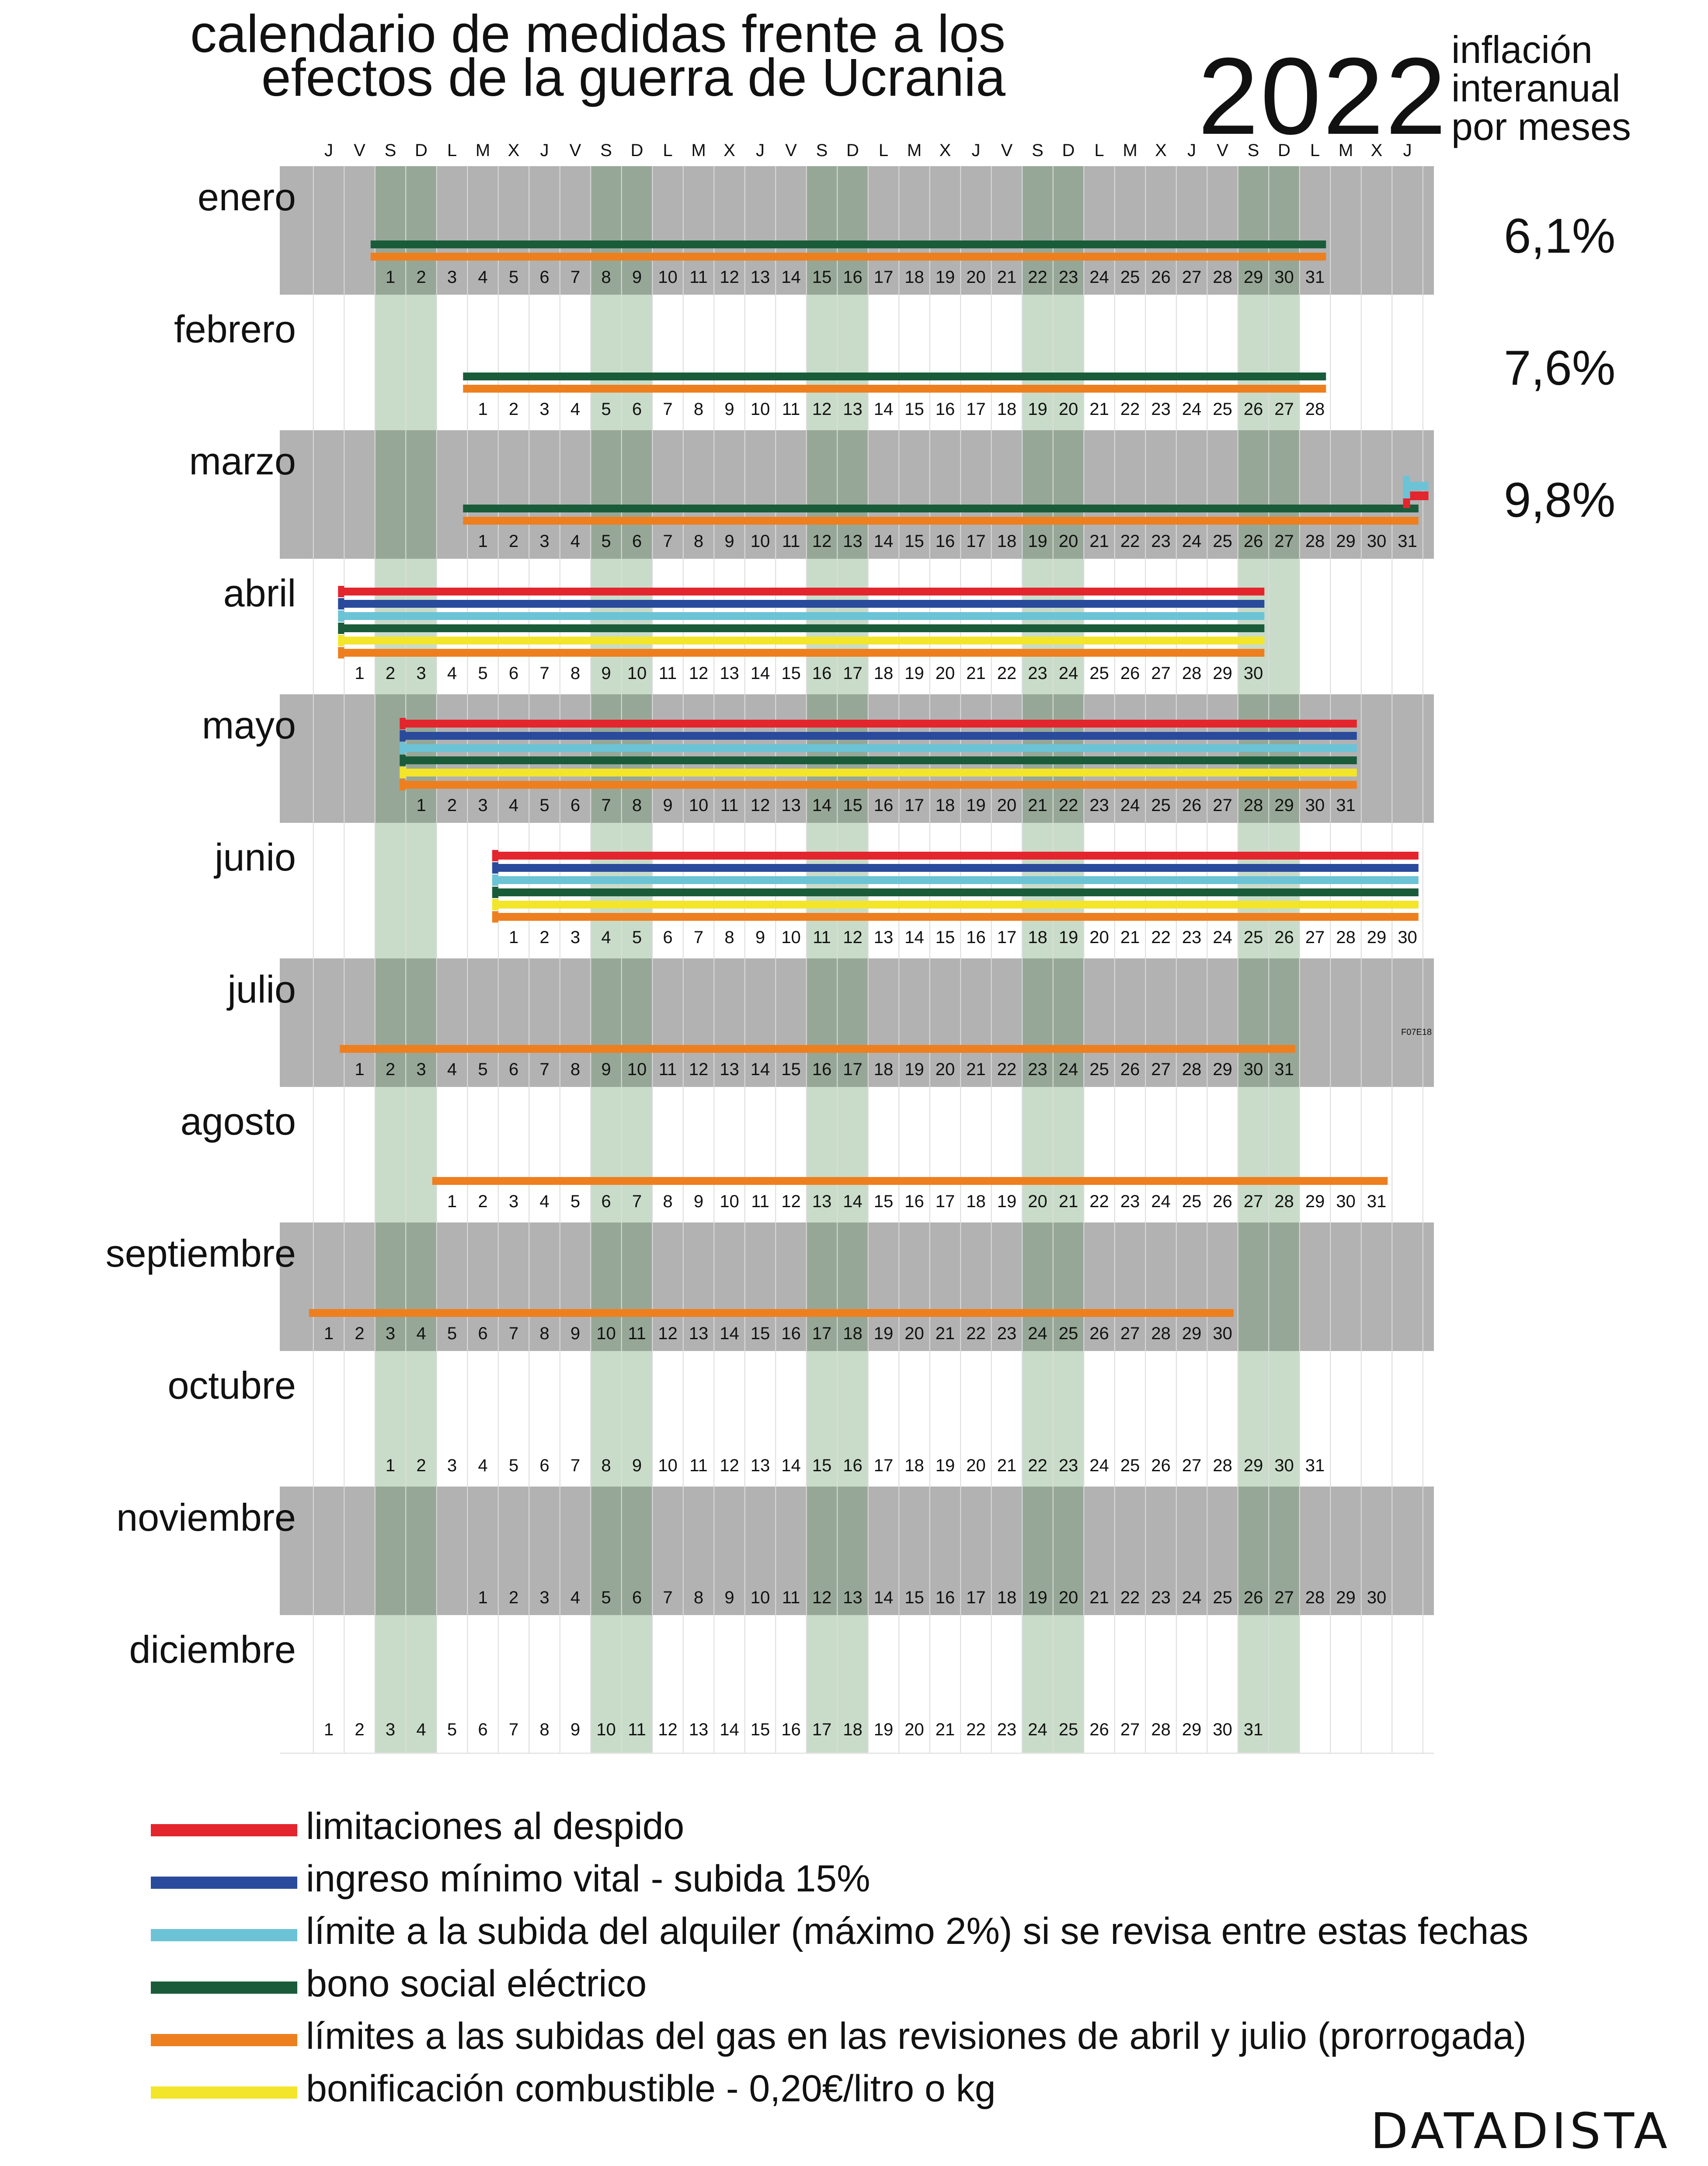 This screenshot has height=2166, width=1708. What do you see at coordinates (235, 329) in the screenshot?
I see `month-label: febrero` at bounding box center [235, 329].